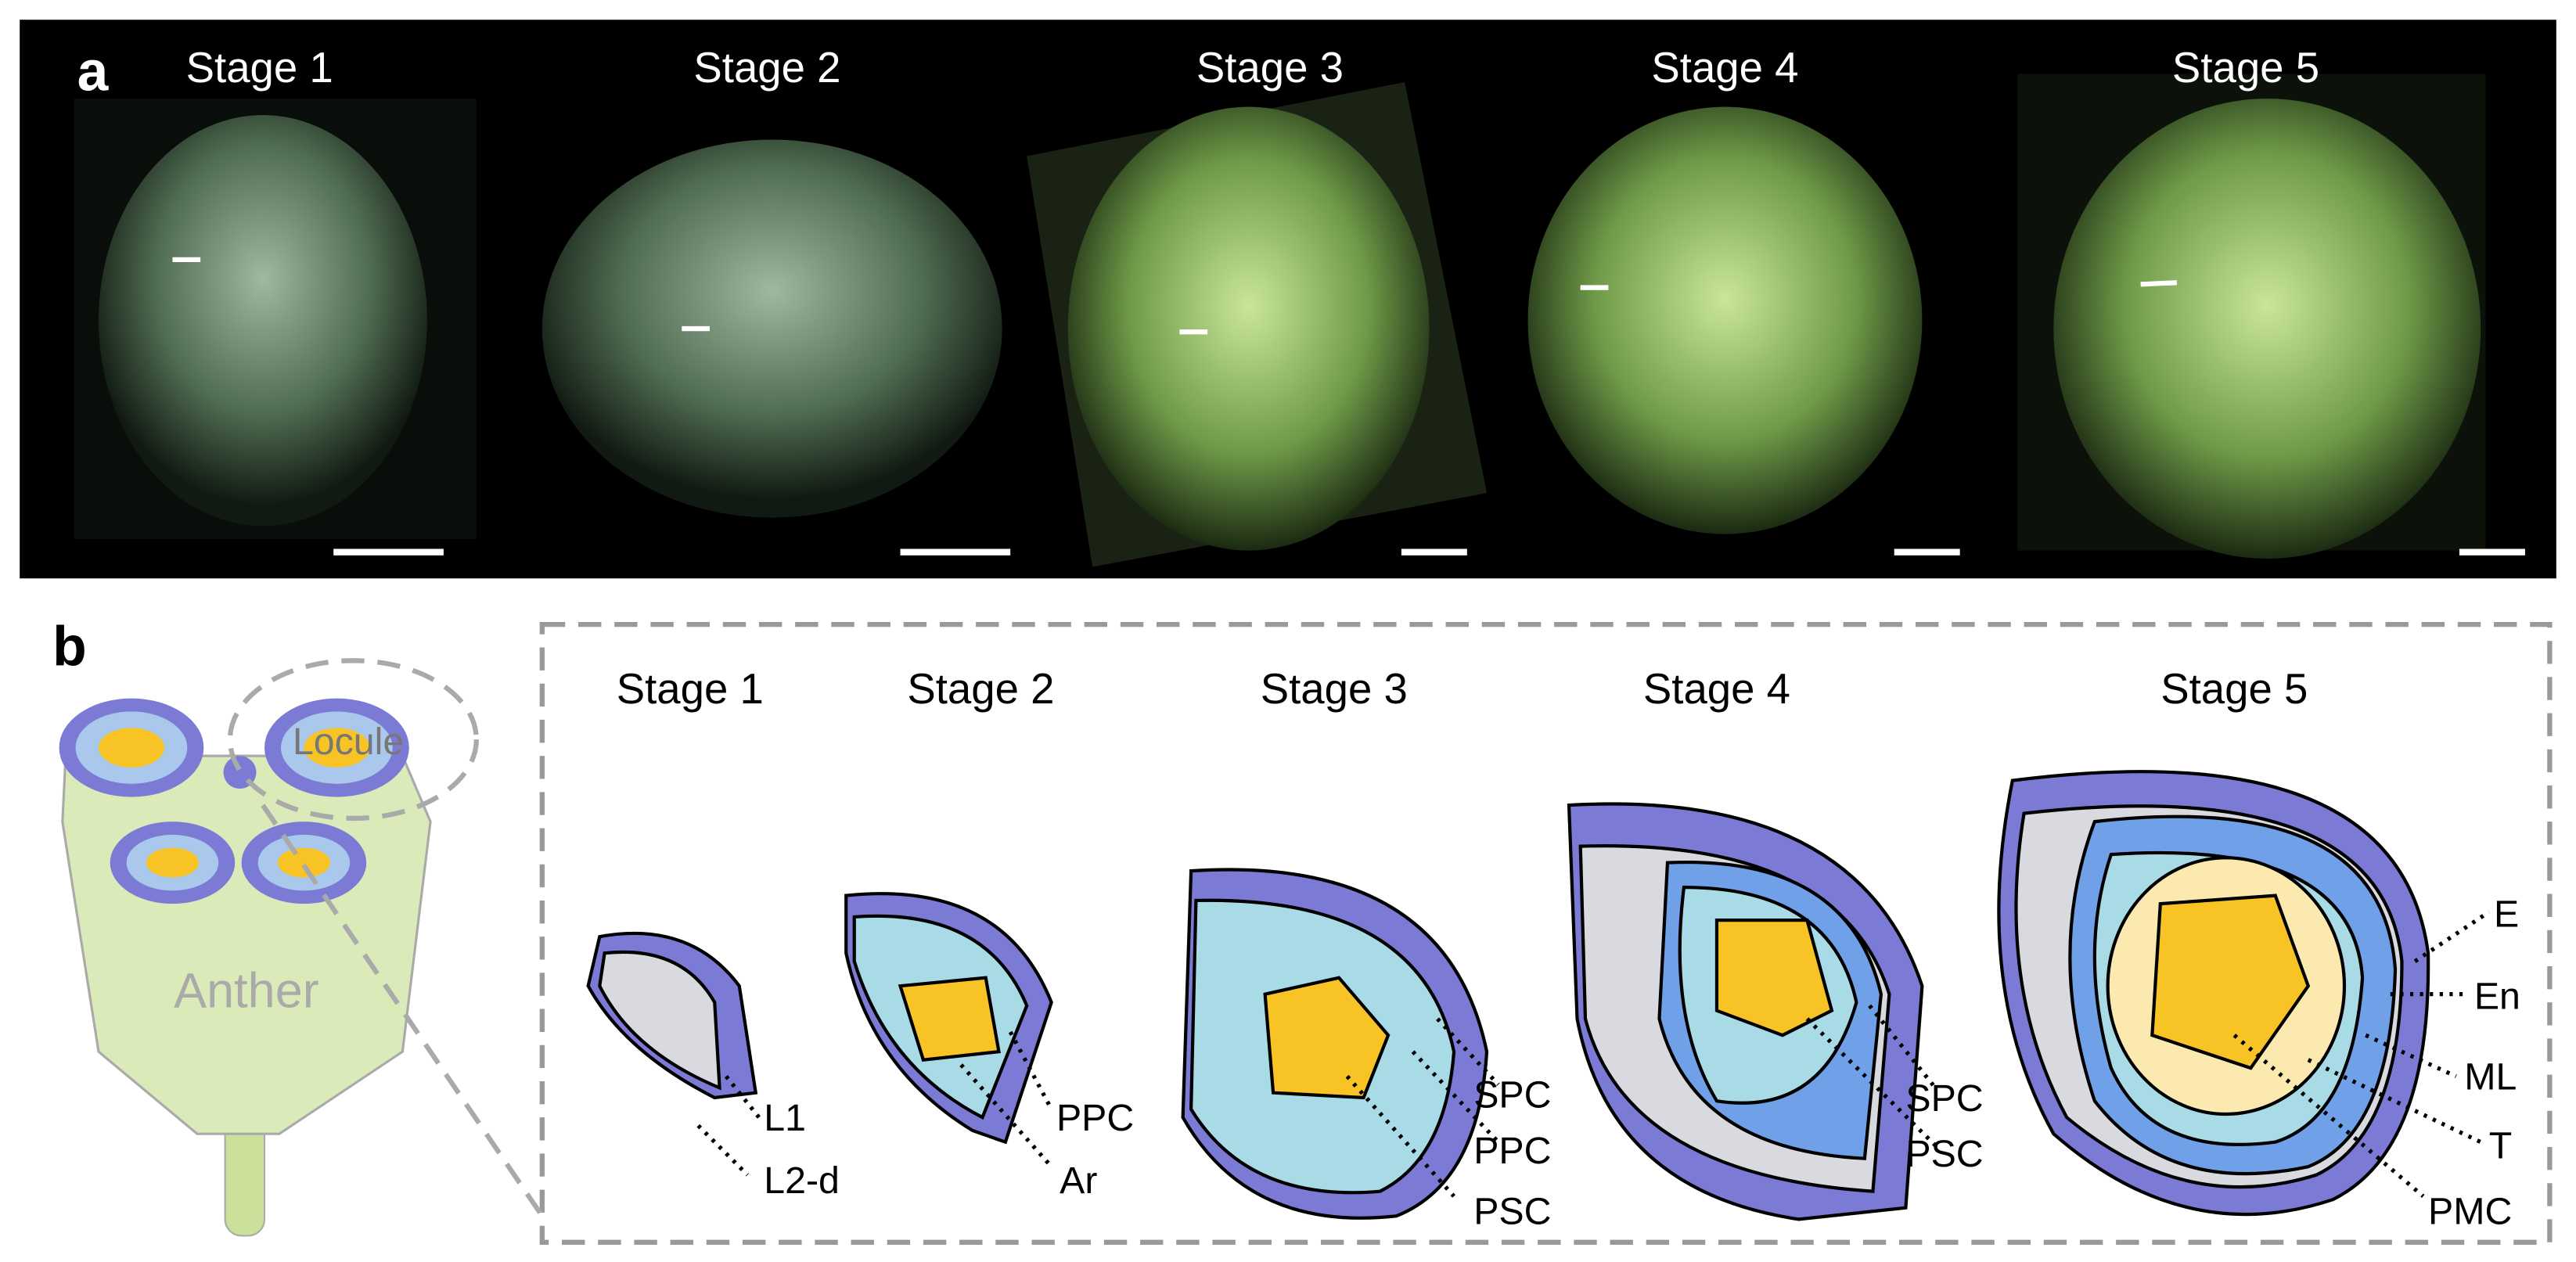 The width and height of the screenshot is (2576, 1262). Describe the element at coordinates (2490, 1077) in the screenshot. I see `cell-label: ML` at that location.